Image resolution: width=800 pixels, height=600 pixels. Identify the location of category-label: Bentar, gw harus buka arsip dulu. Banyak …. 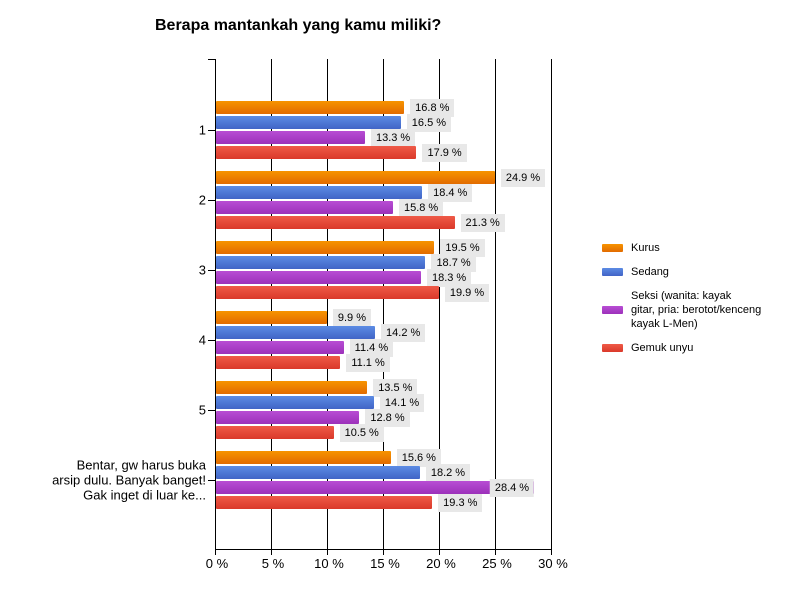
(108, 480).